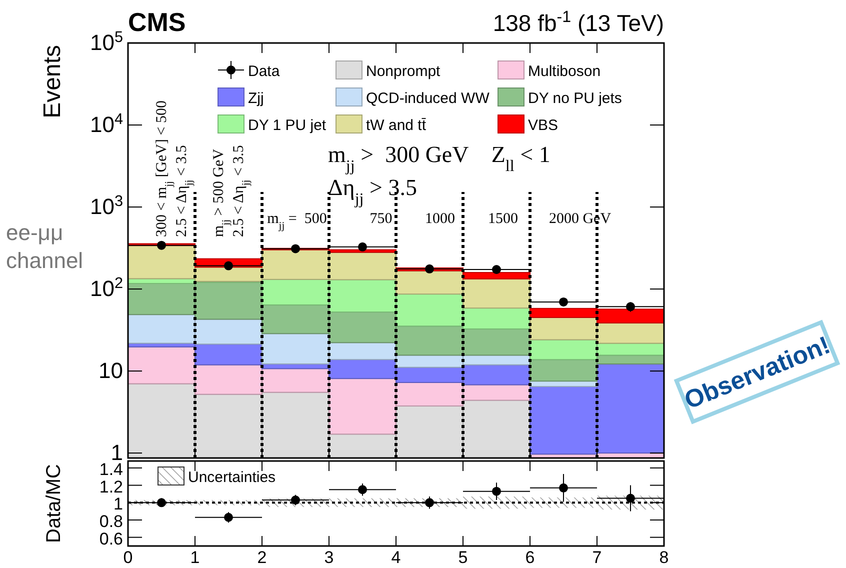 The image size is (846, 568). What do you see at coordinates (52, 81) in the screenshot?
I see `y-axis-title: Events` at bounding box center [52, 81].